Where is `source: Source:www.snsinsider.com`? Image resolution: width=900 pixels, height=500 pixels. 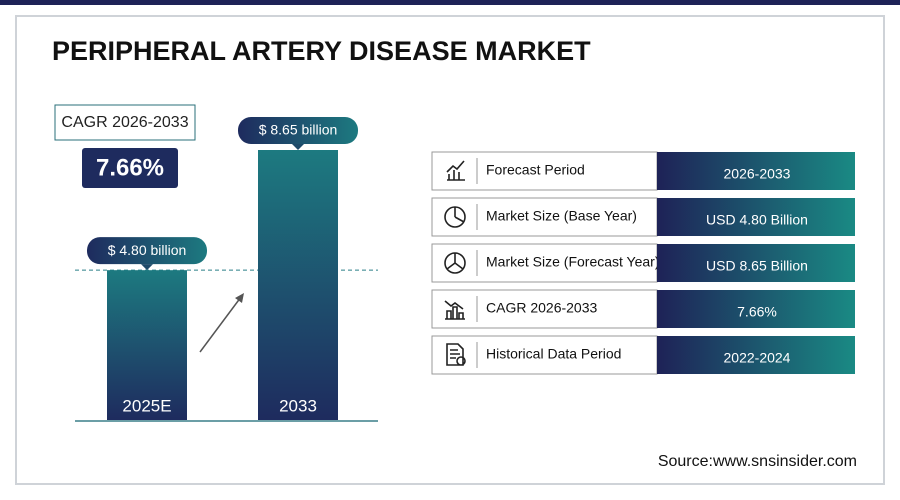
source: Source:www.snsinsider.com is located at coordinates (757, 461).